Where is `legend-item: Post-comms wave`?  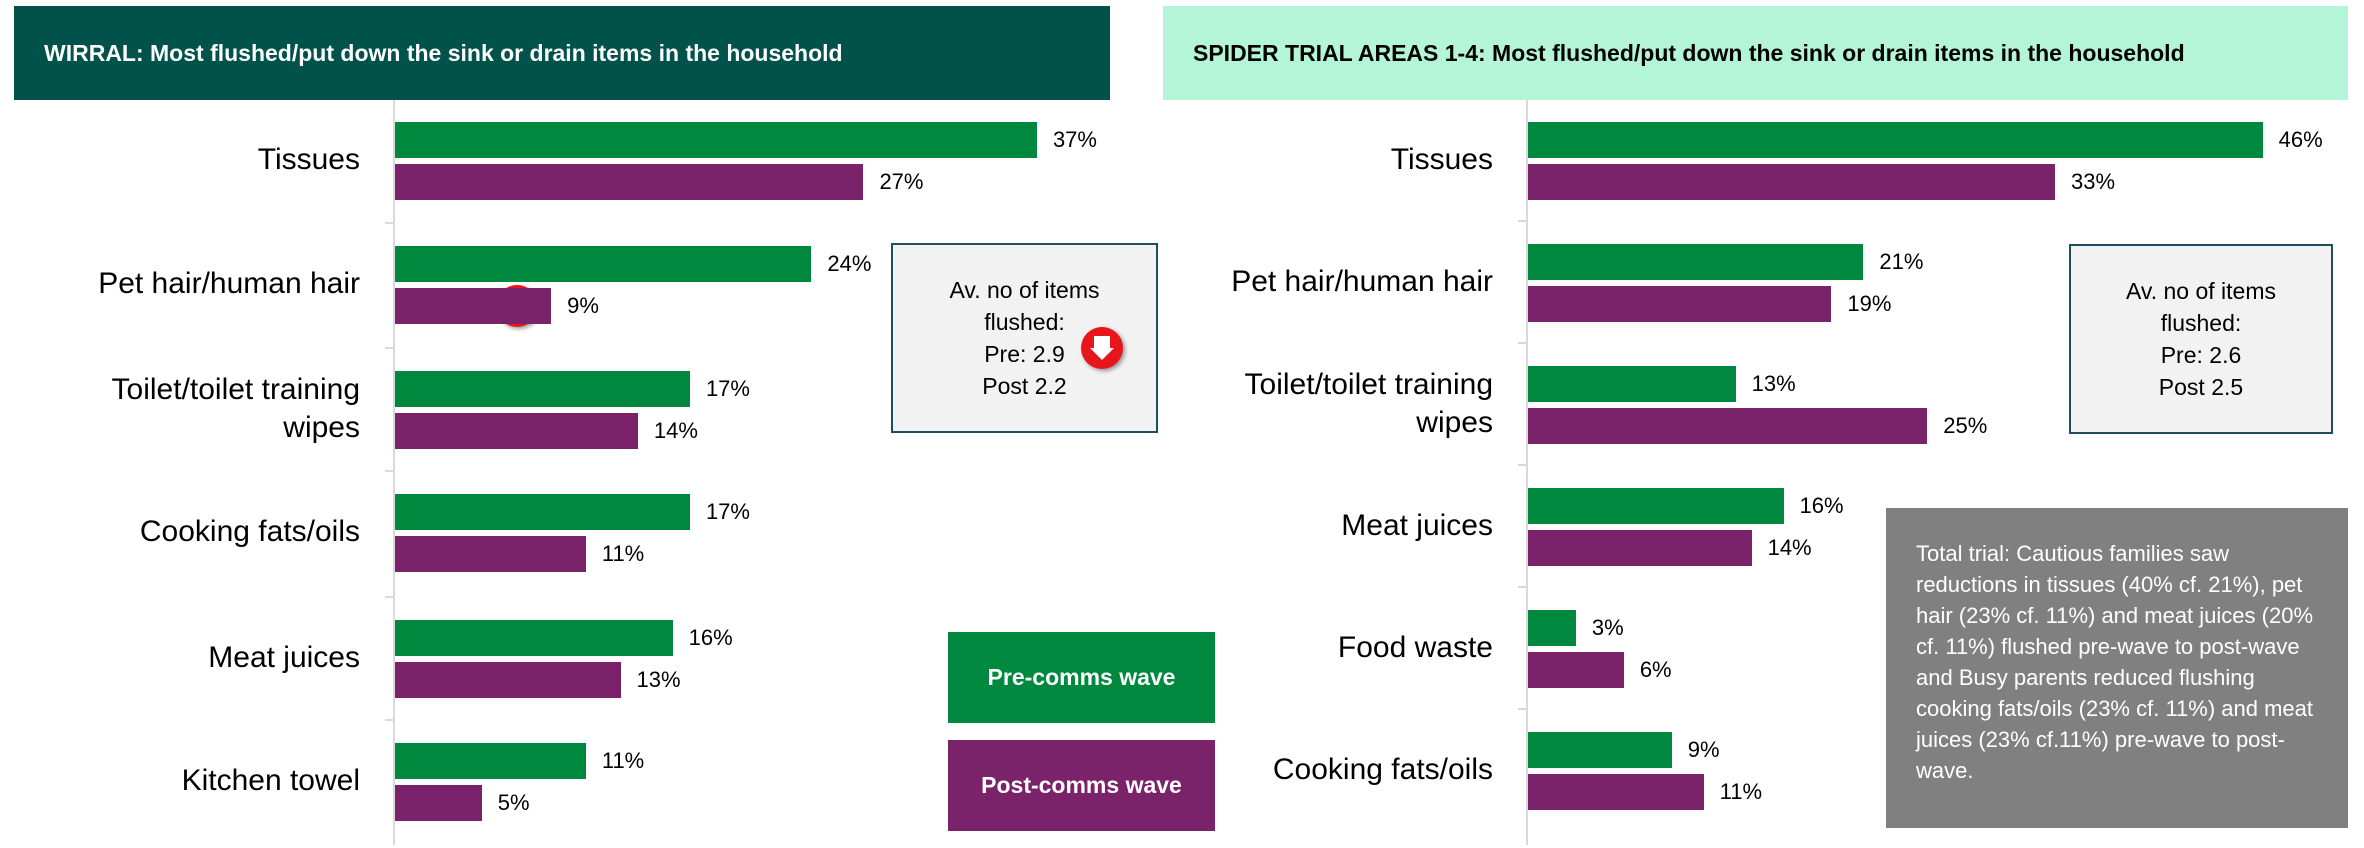
legend-item: Post-comms wave is located at coordinates (1081, 785).